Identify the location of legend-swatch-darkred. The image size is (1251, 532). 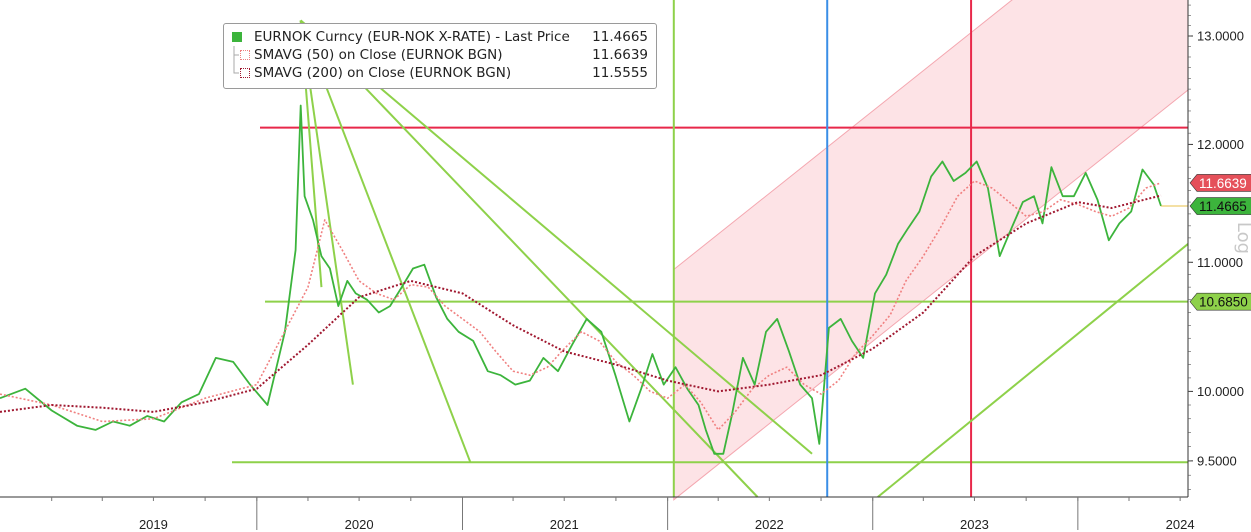
(245, 73).